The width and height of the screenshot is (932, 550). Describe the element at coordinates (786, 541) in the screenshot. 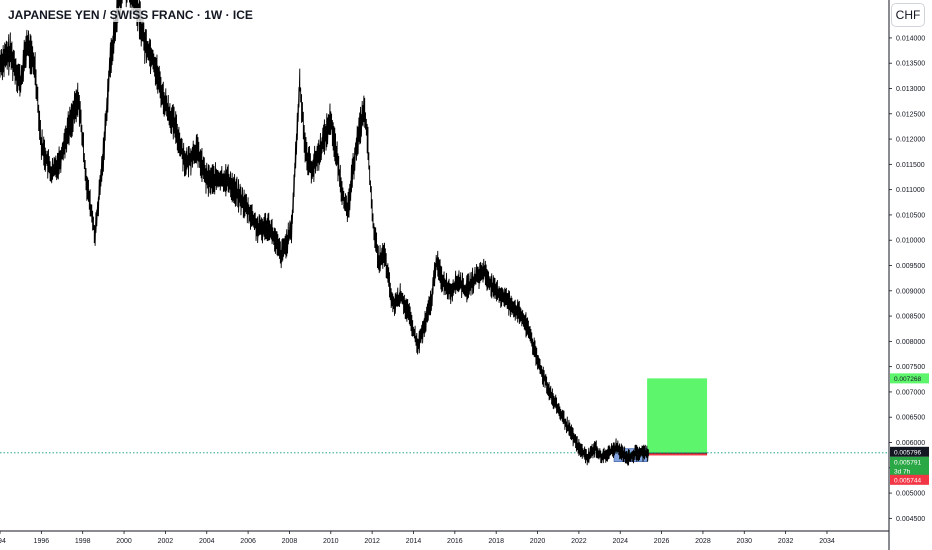

I see `x-tick-label: 2032` at that location.